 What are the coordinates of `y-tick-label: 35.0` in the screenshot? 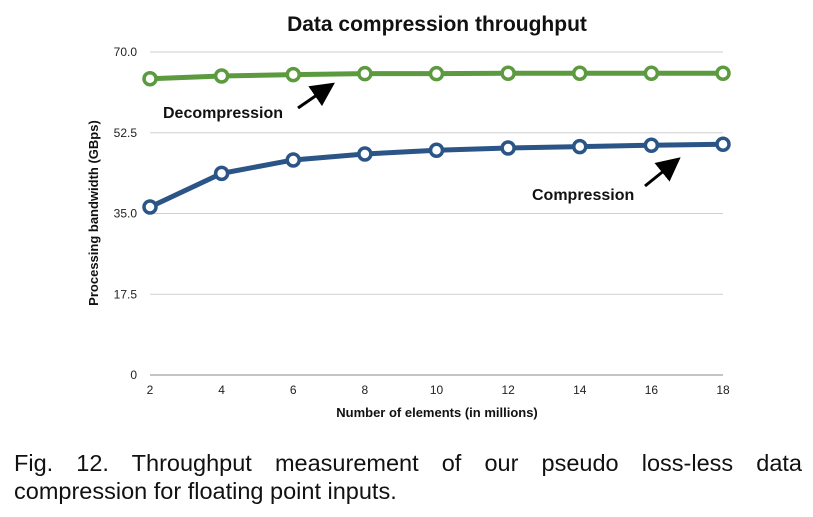 It's located at (126, 214).